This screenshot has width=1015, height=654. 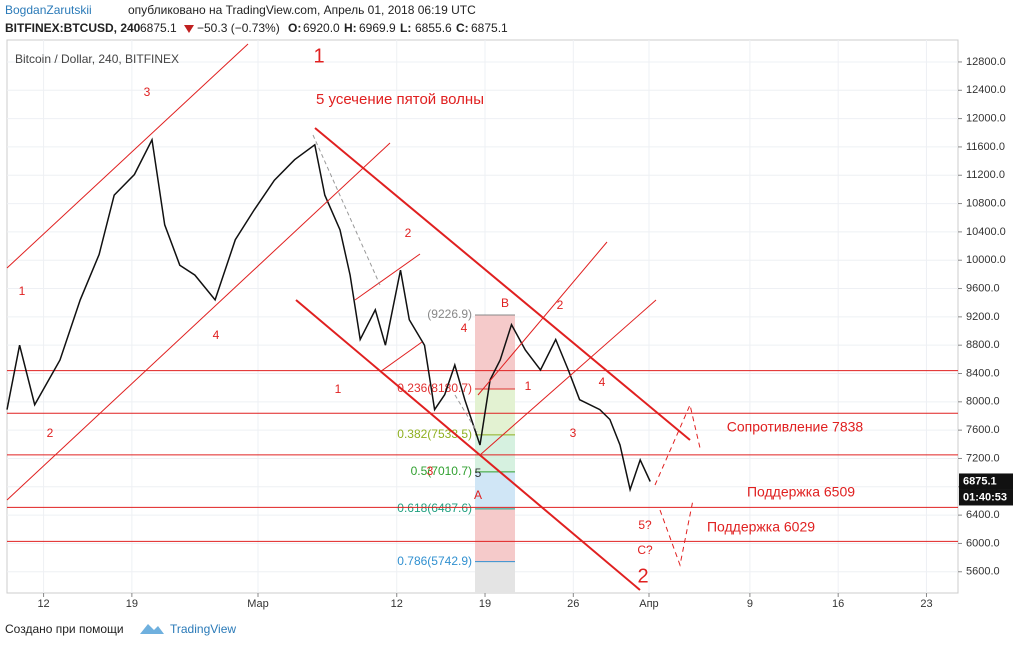 What do you see at coordinates (478, 495) in the screenshot?
I see `wave-label: A` at bounding box center [478, 495].